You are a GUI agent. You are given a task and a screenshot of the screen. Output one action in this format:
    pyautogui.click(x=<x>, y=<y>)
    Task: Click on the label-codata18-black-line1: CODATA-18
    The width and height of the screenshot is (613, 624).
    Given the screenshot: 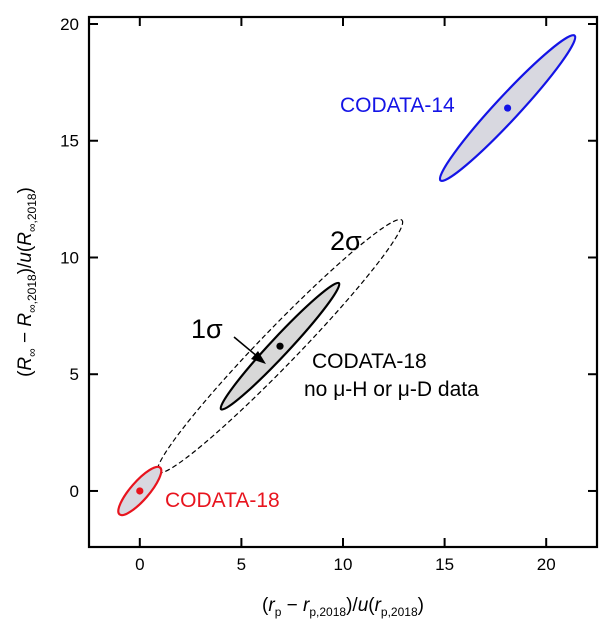 What is the action you would take?
    pyautogui.click(x=369, y=361)
    